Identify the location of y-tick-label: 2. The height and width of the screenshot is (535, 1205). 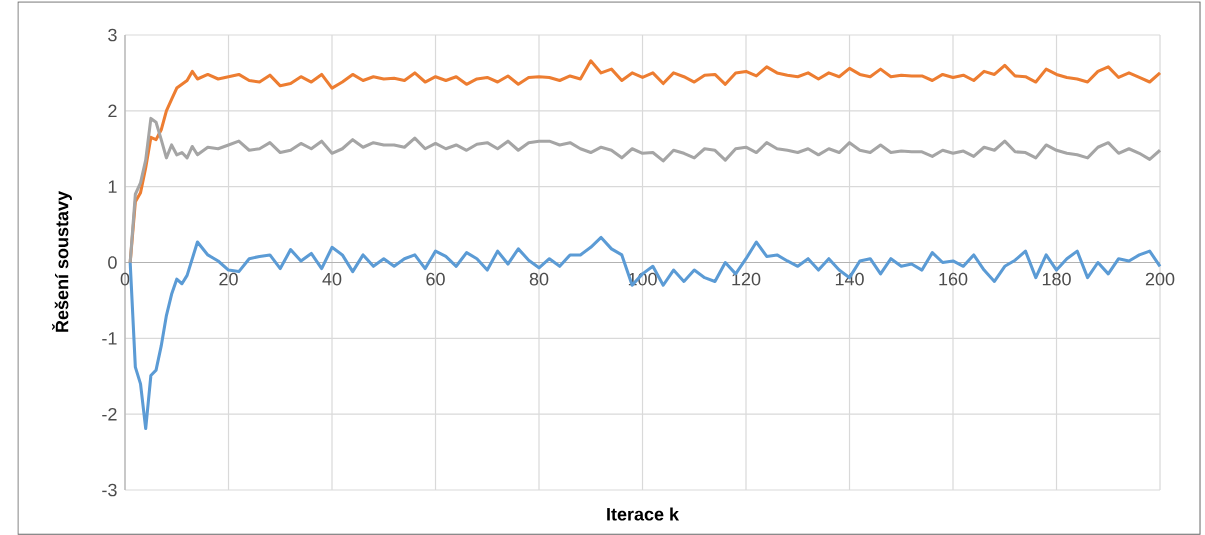
(112, 111).